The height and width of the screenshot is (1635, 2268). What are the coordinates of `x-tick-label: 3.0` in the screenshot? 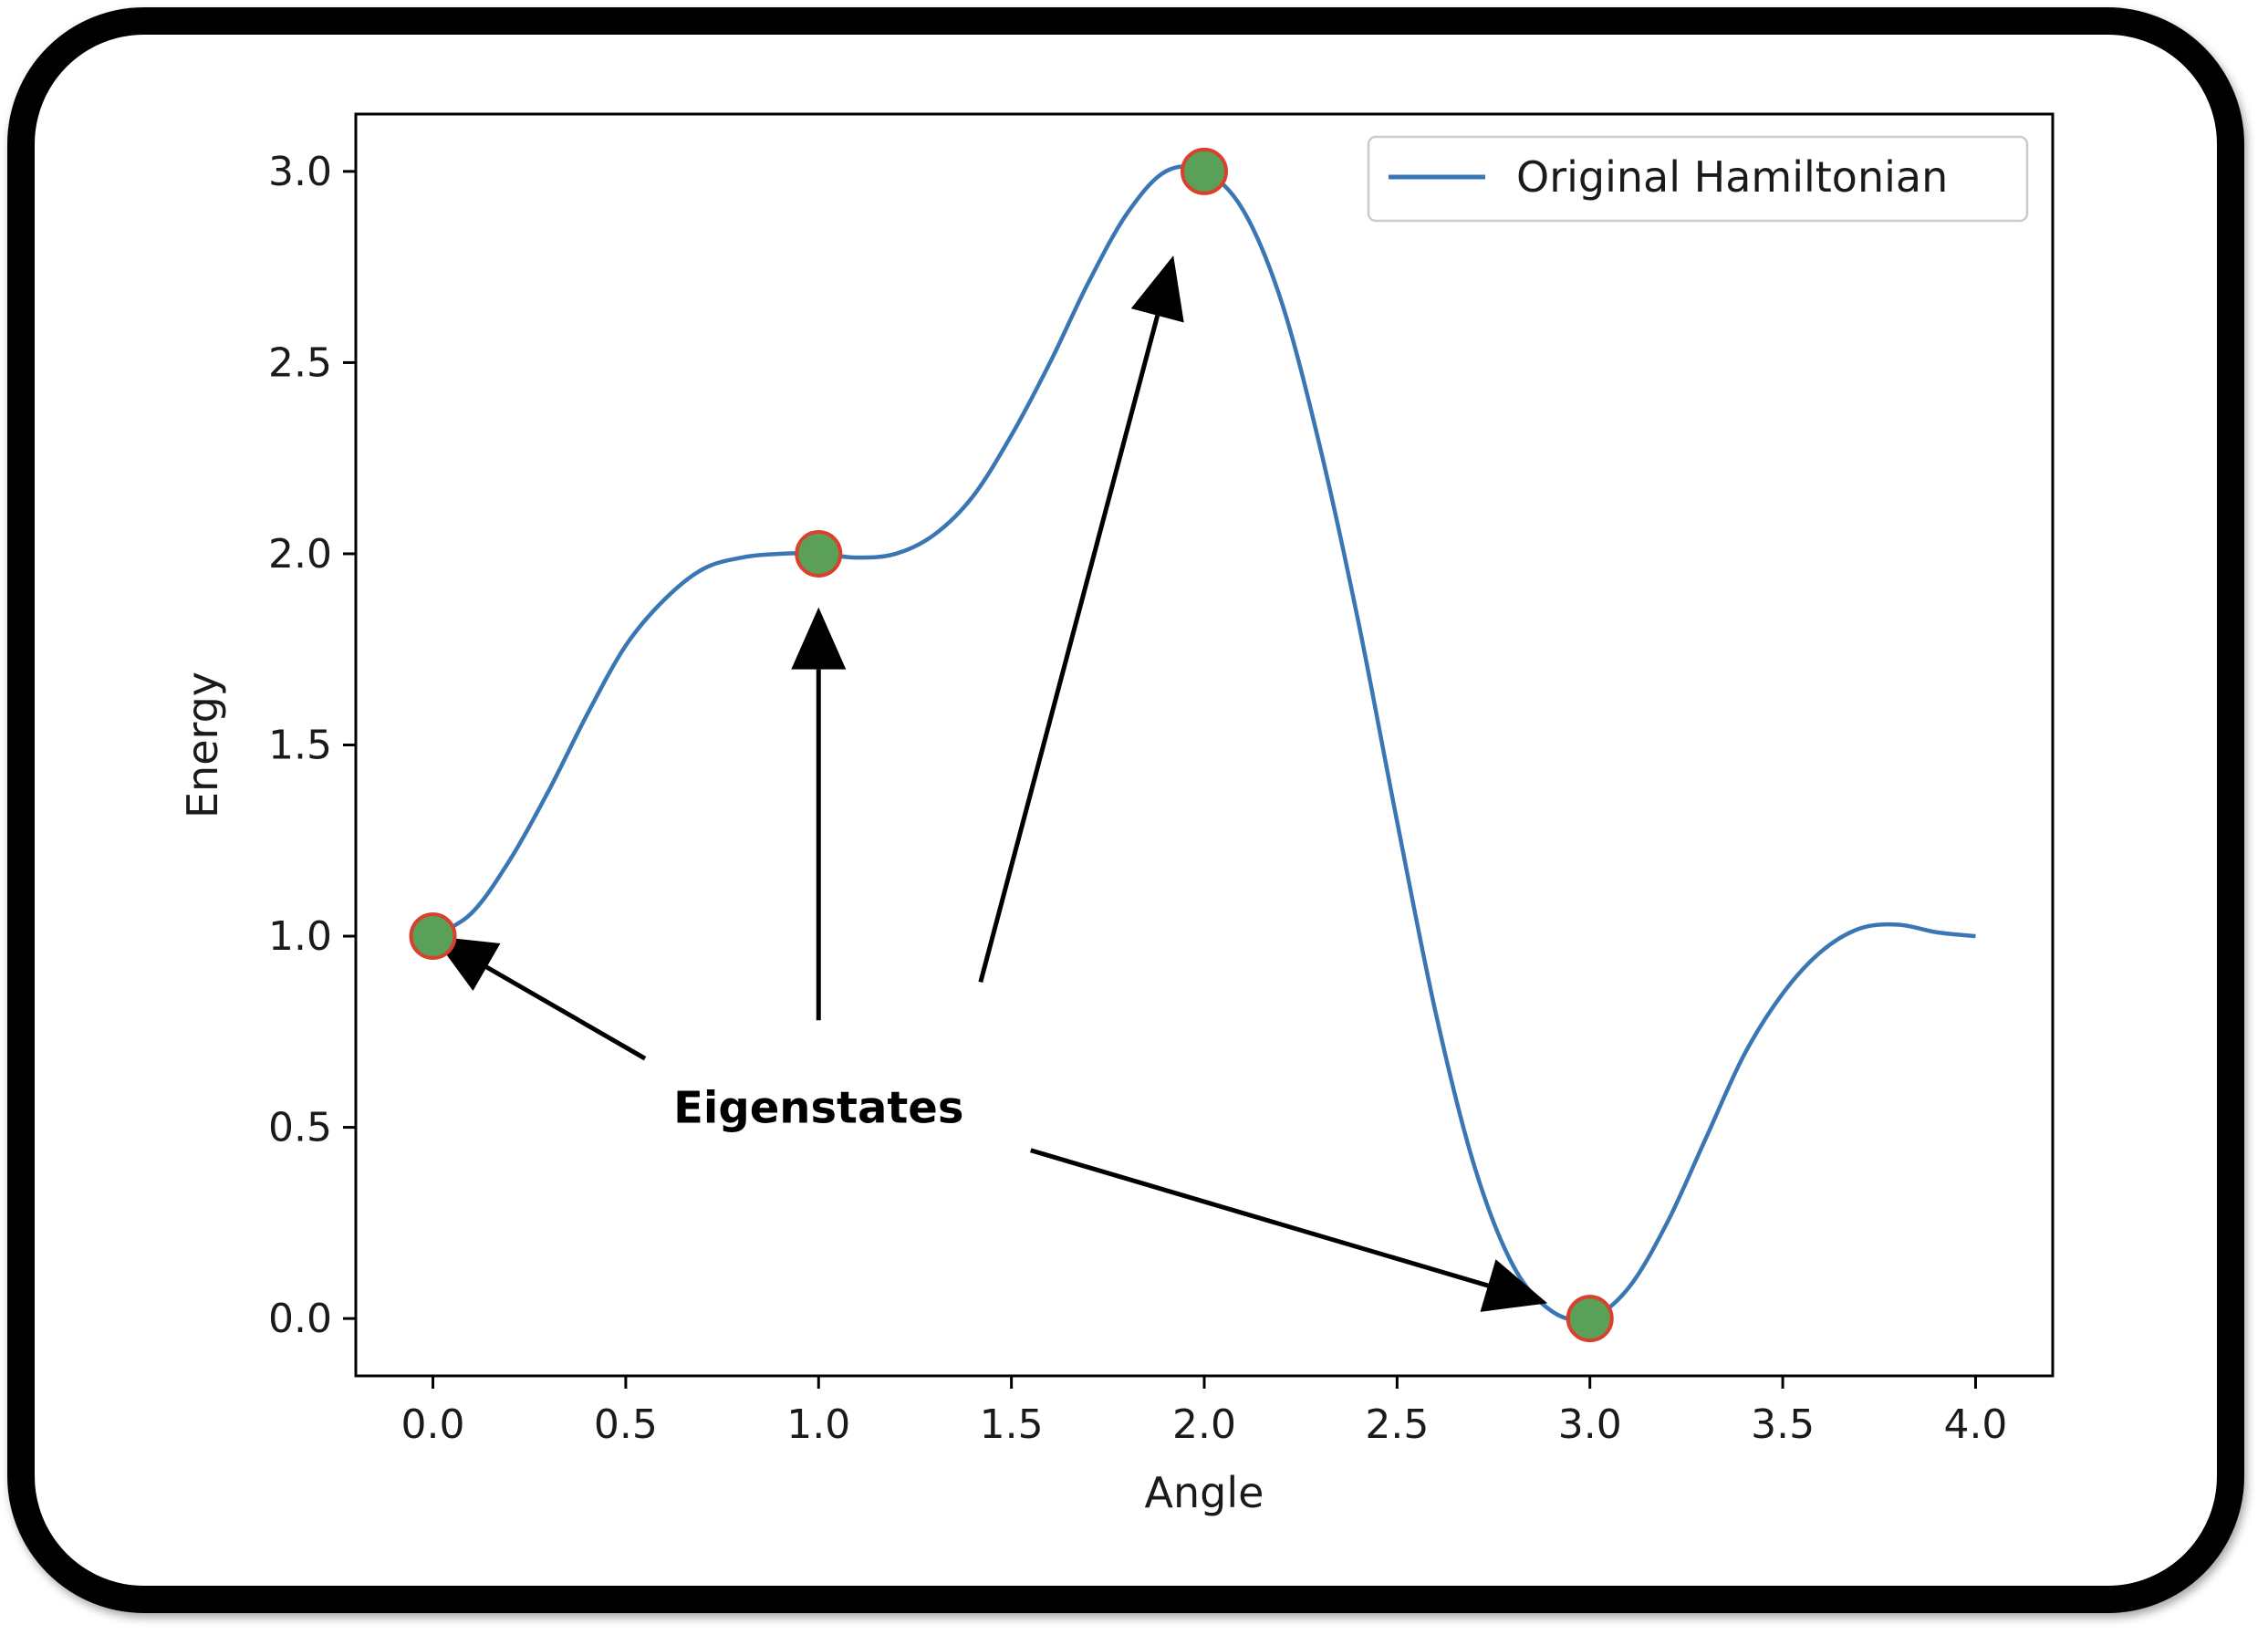 It's located at (1590, 1424).